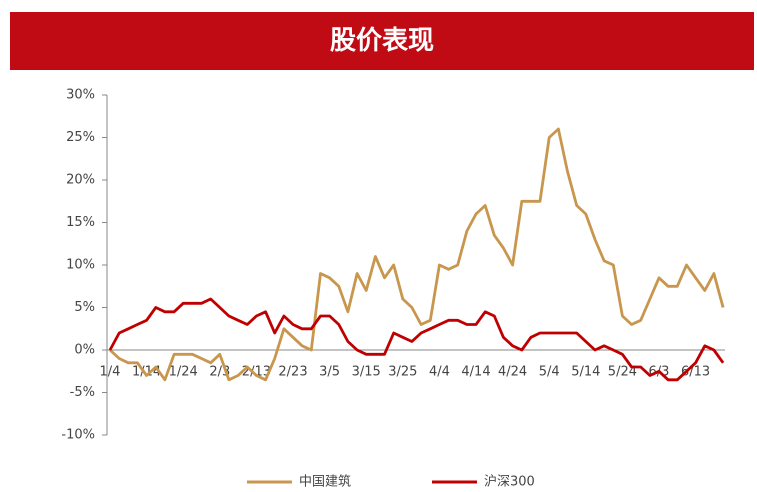 The image size is (757, 492). I want to click on legend-label: 沪深300, so click(509, 482).